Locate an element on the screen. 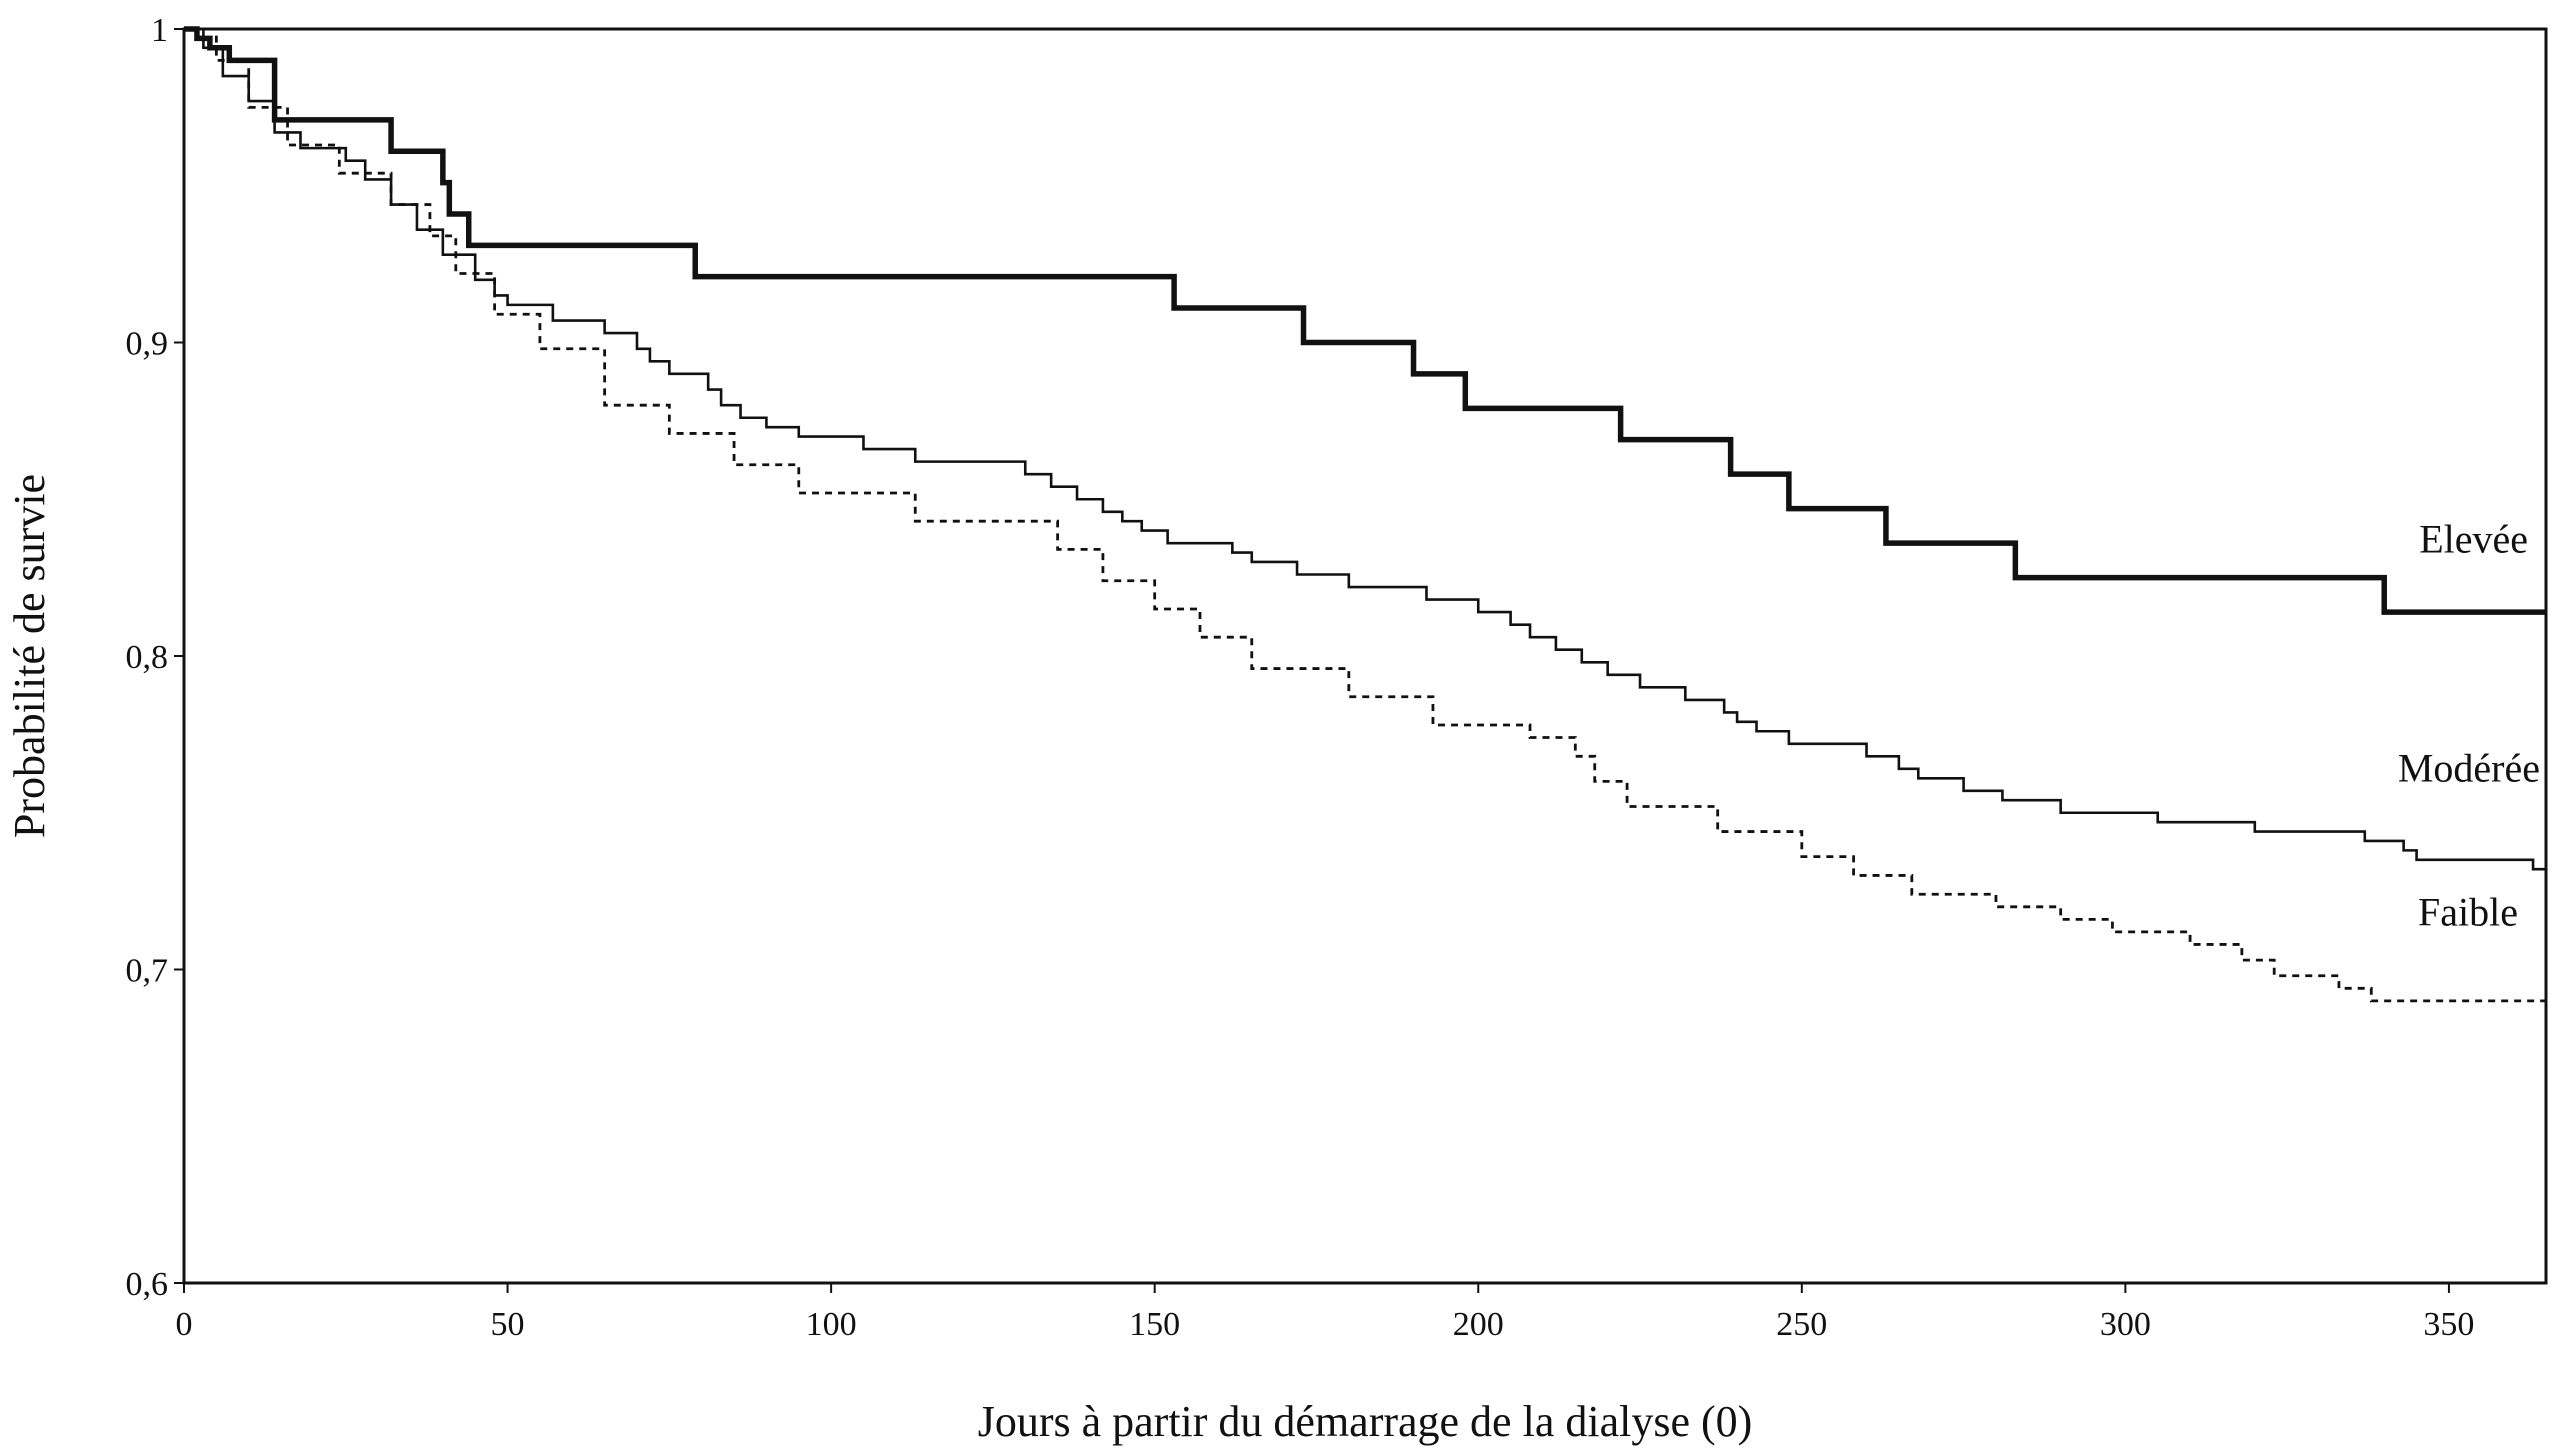  x-tick-label: 100 is located at coordinates (831, 1324).